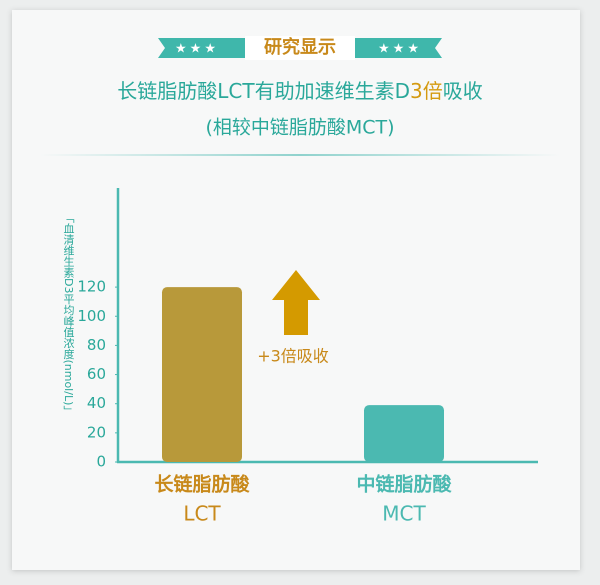 The image size is (600, 585). I want to click on y-tick-label: 80, so click(96, 345).